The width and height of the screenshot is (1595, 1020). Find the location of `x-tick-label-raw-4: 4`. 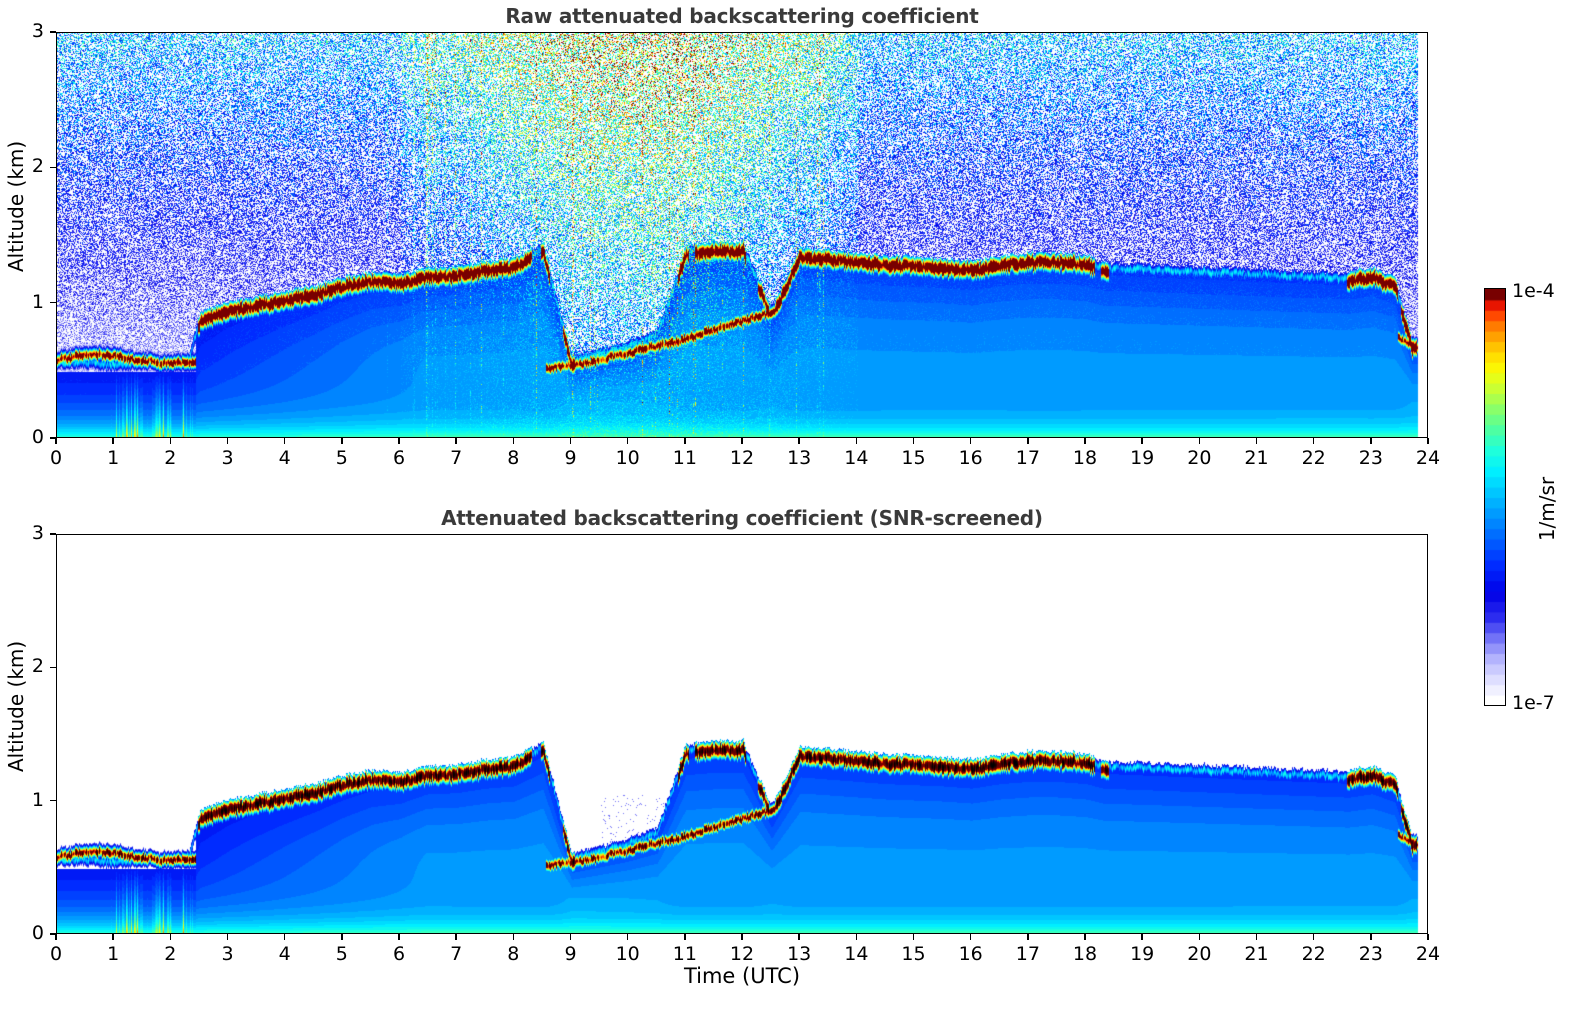

x-tick-label-raw-4: 4 is located at coordinates (284, 458).